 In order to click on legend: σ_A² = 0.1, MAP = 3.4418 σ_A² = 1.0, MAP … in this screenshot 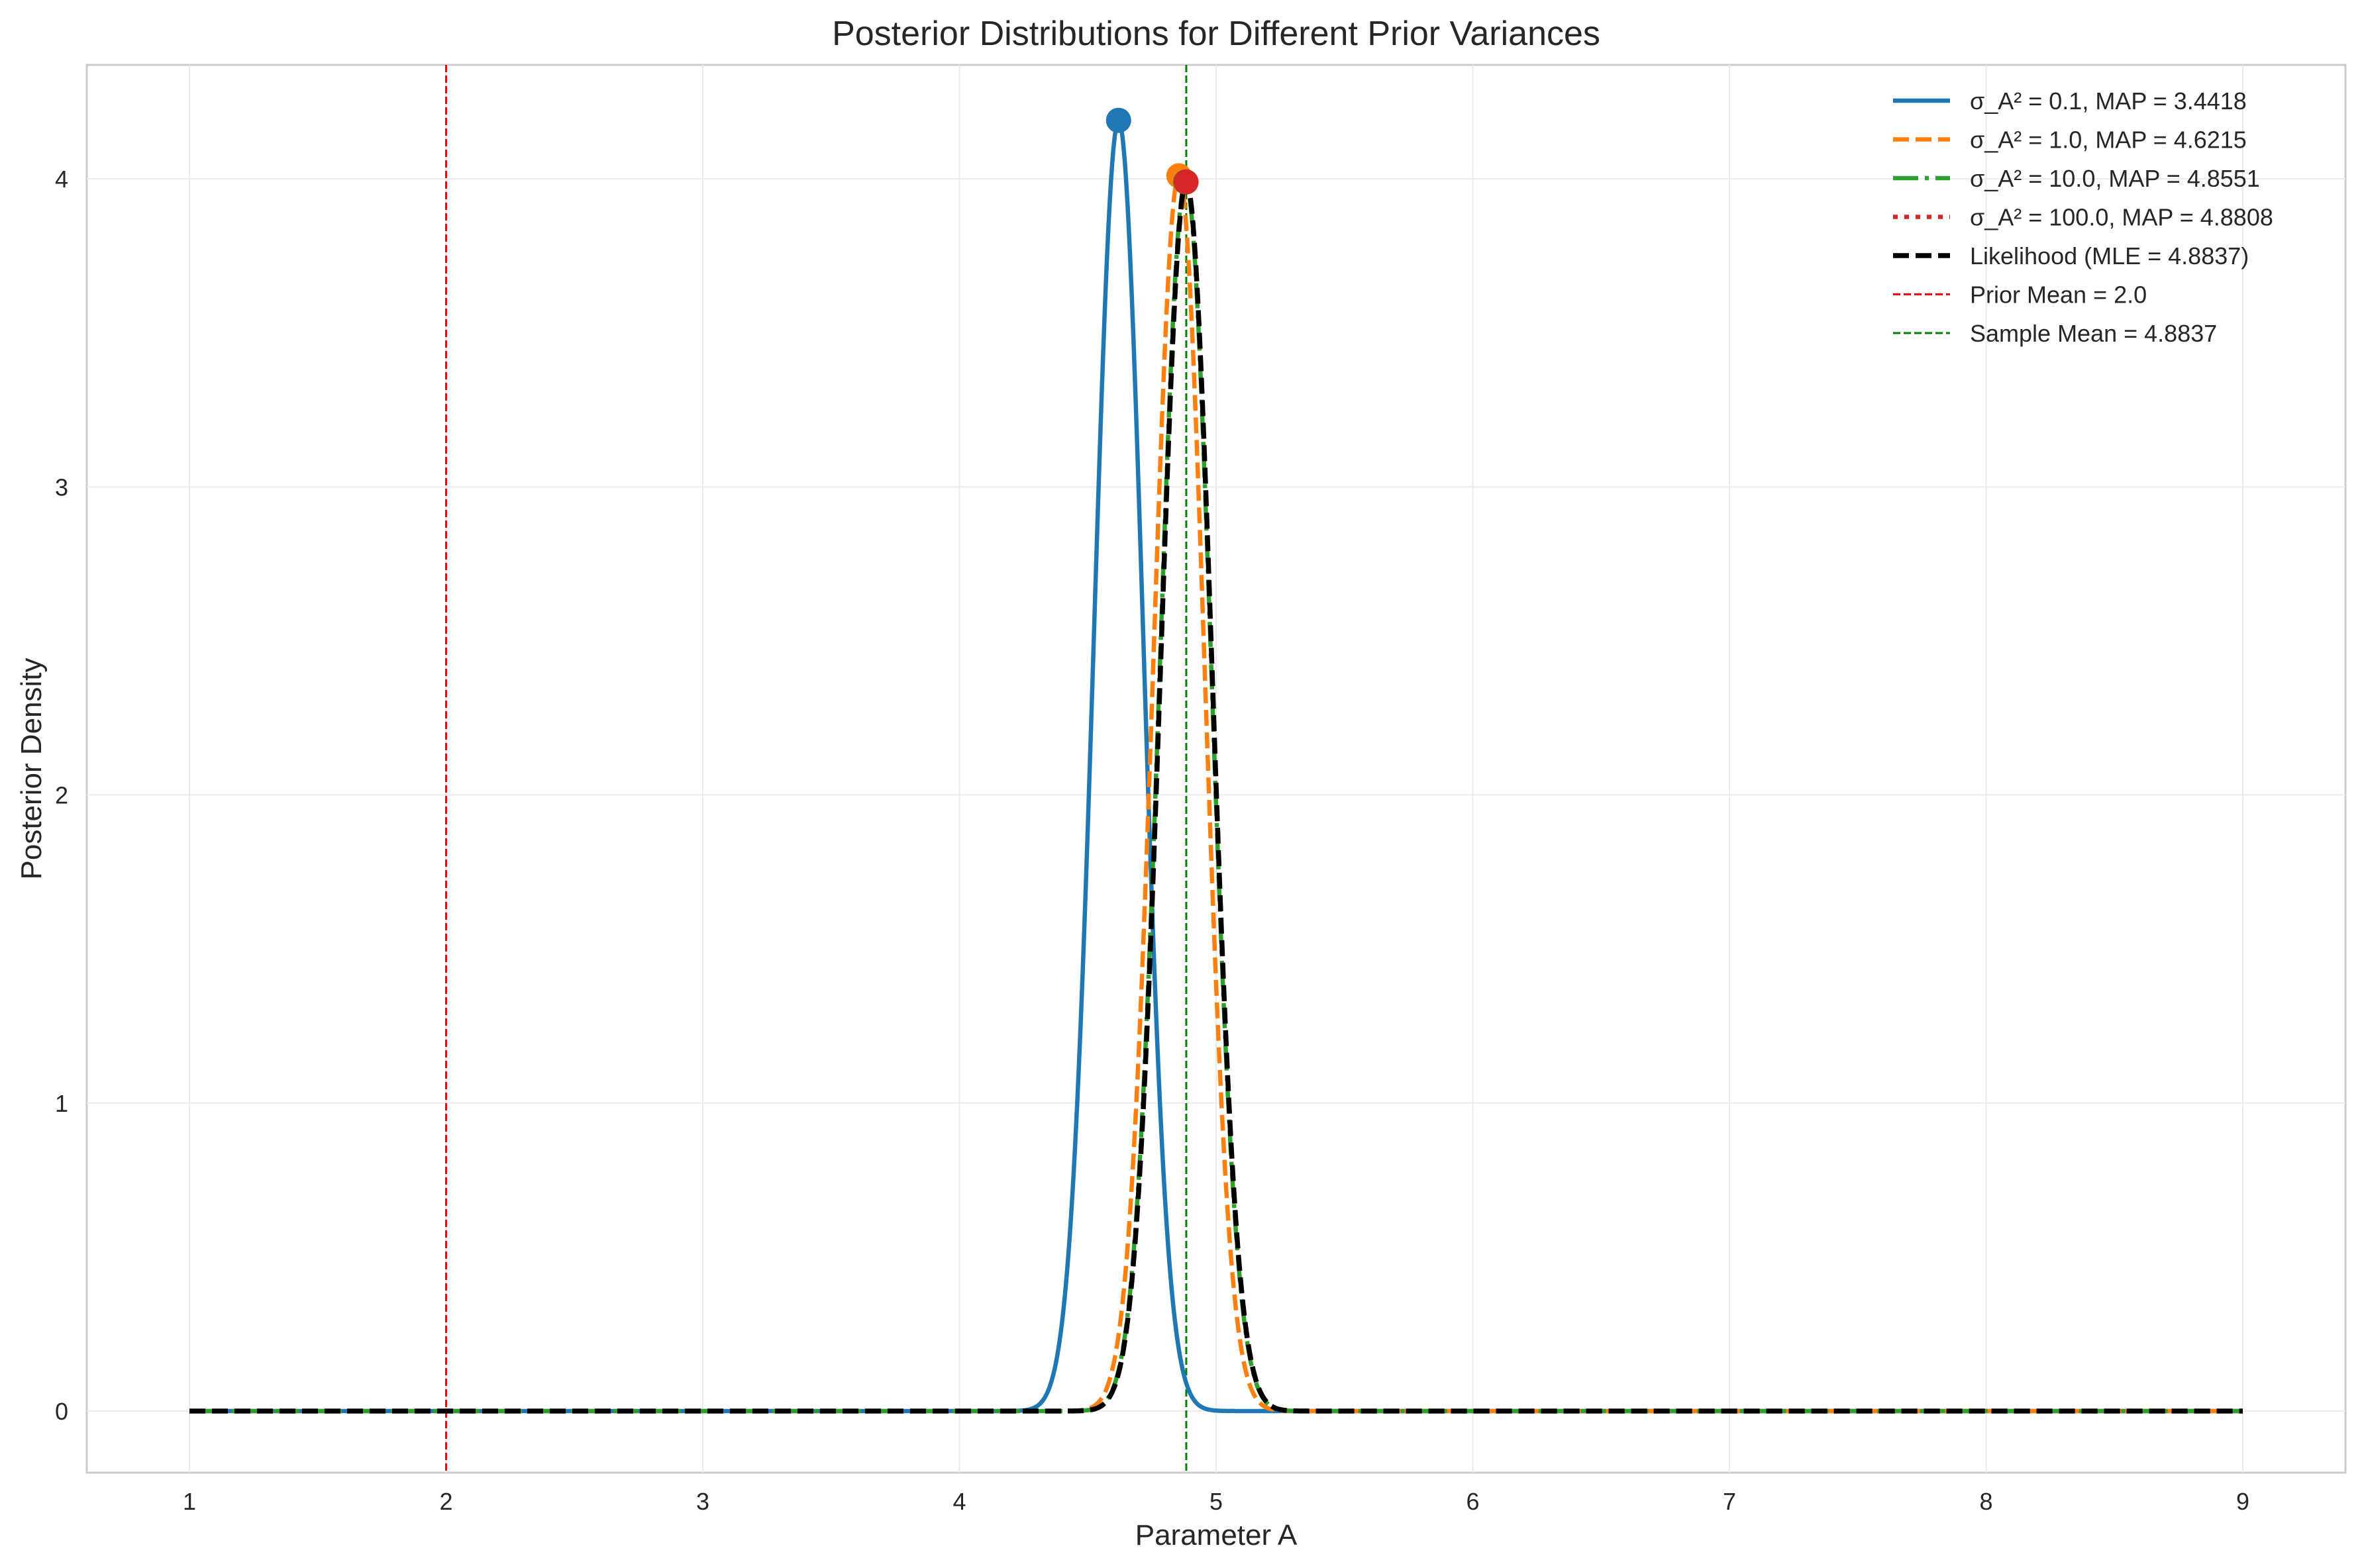, I will do `click(2083, 217)`.